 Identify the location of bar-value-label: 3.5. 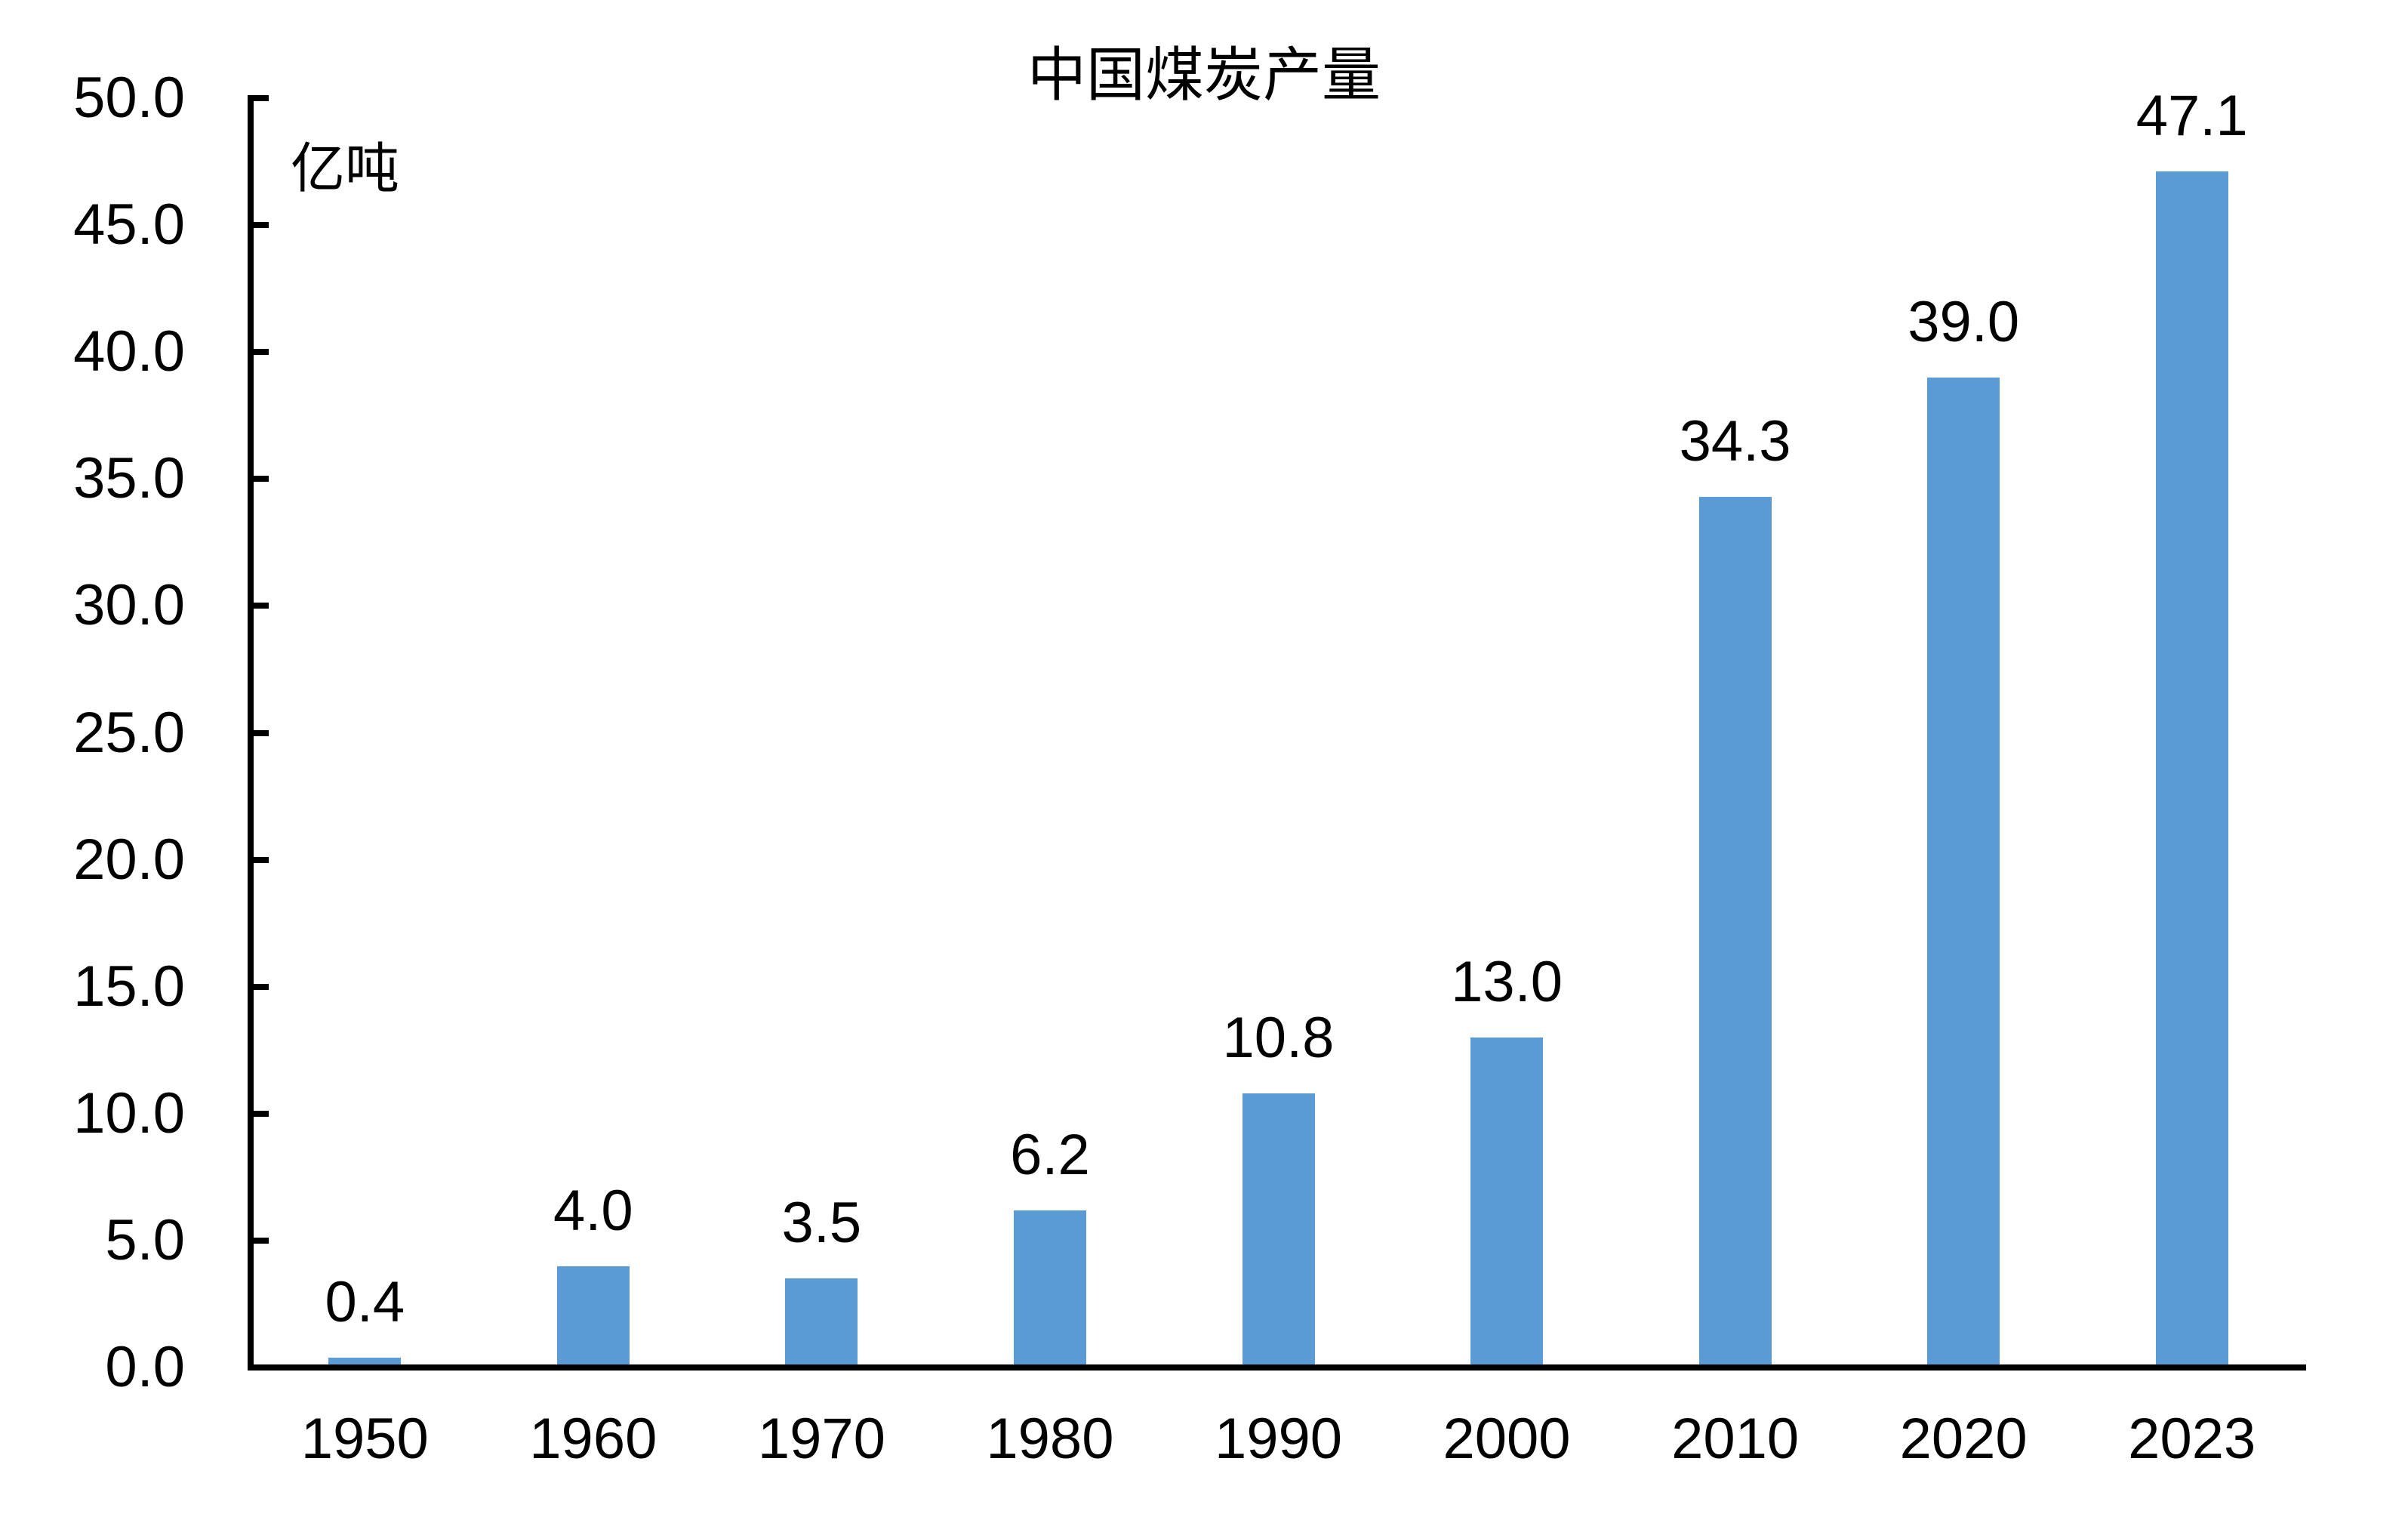
(821, 1223).